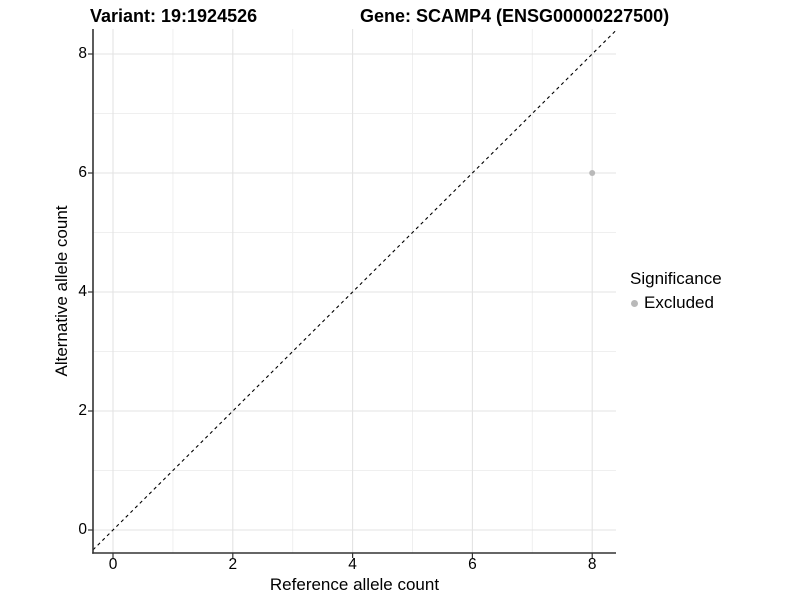  What do you see at coordinates (174, 16) in the screenshot?
I see `variant-title: Variant: 19:1924526` at bounding box center [174, 16].